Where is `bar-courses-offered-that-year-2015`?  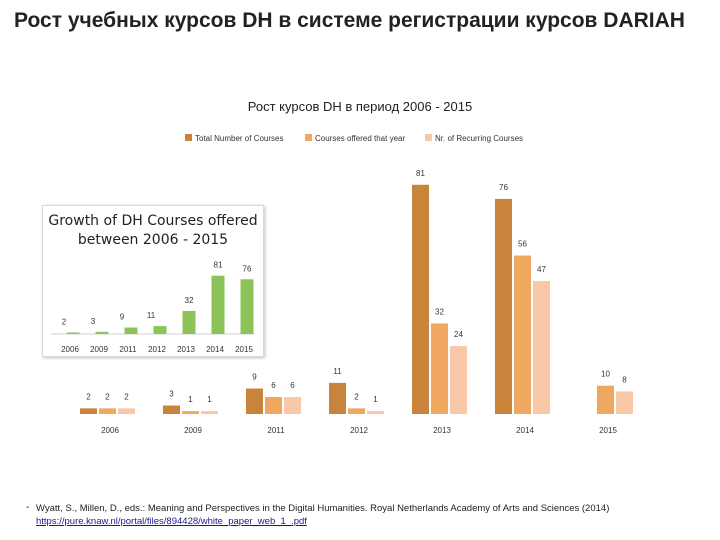
bar-courses-offered-that-year-2015 is located at coordinates (605, 399).